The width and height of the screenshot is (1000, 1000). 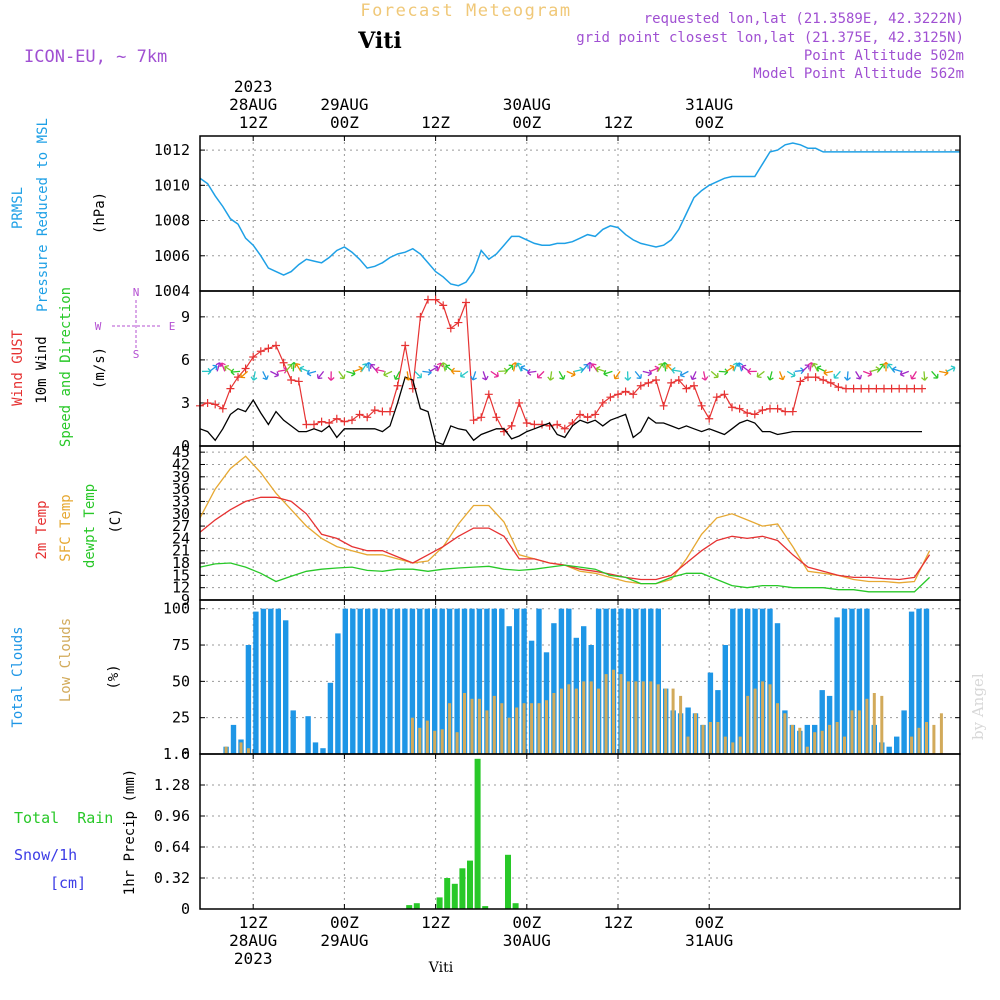 I want to click on clouds-y-ticks: 0 25 50 75 100, so click(x=176, y=681).